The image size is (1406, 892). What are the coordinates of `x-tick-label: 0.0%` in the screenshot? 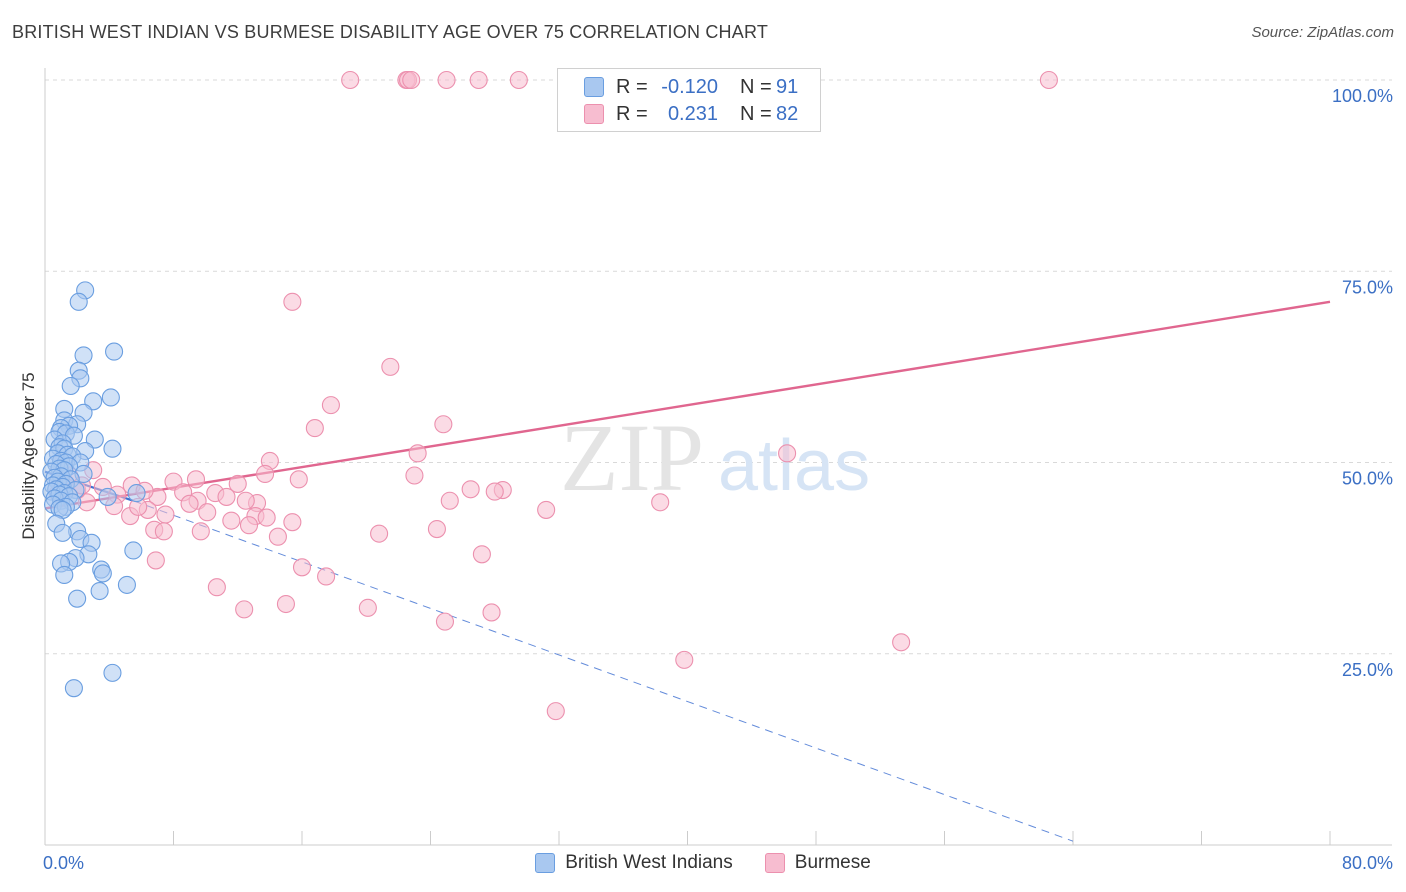 It's located at (63, 863).